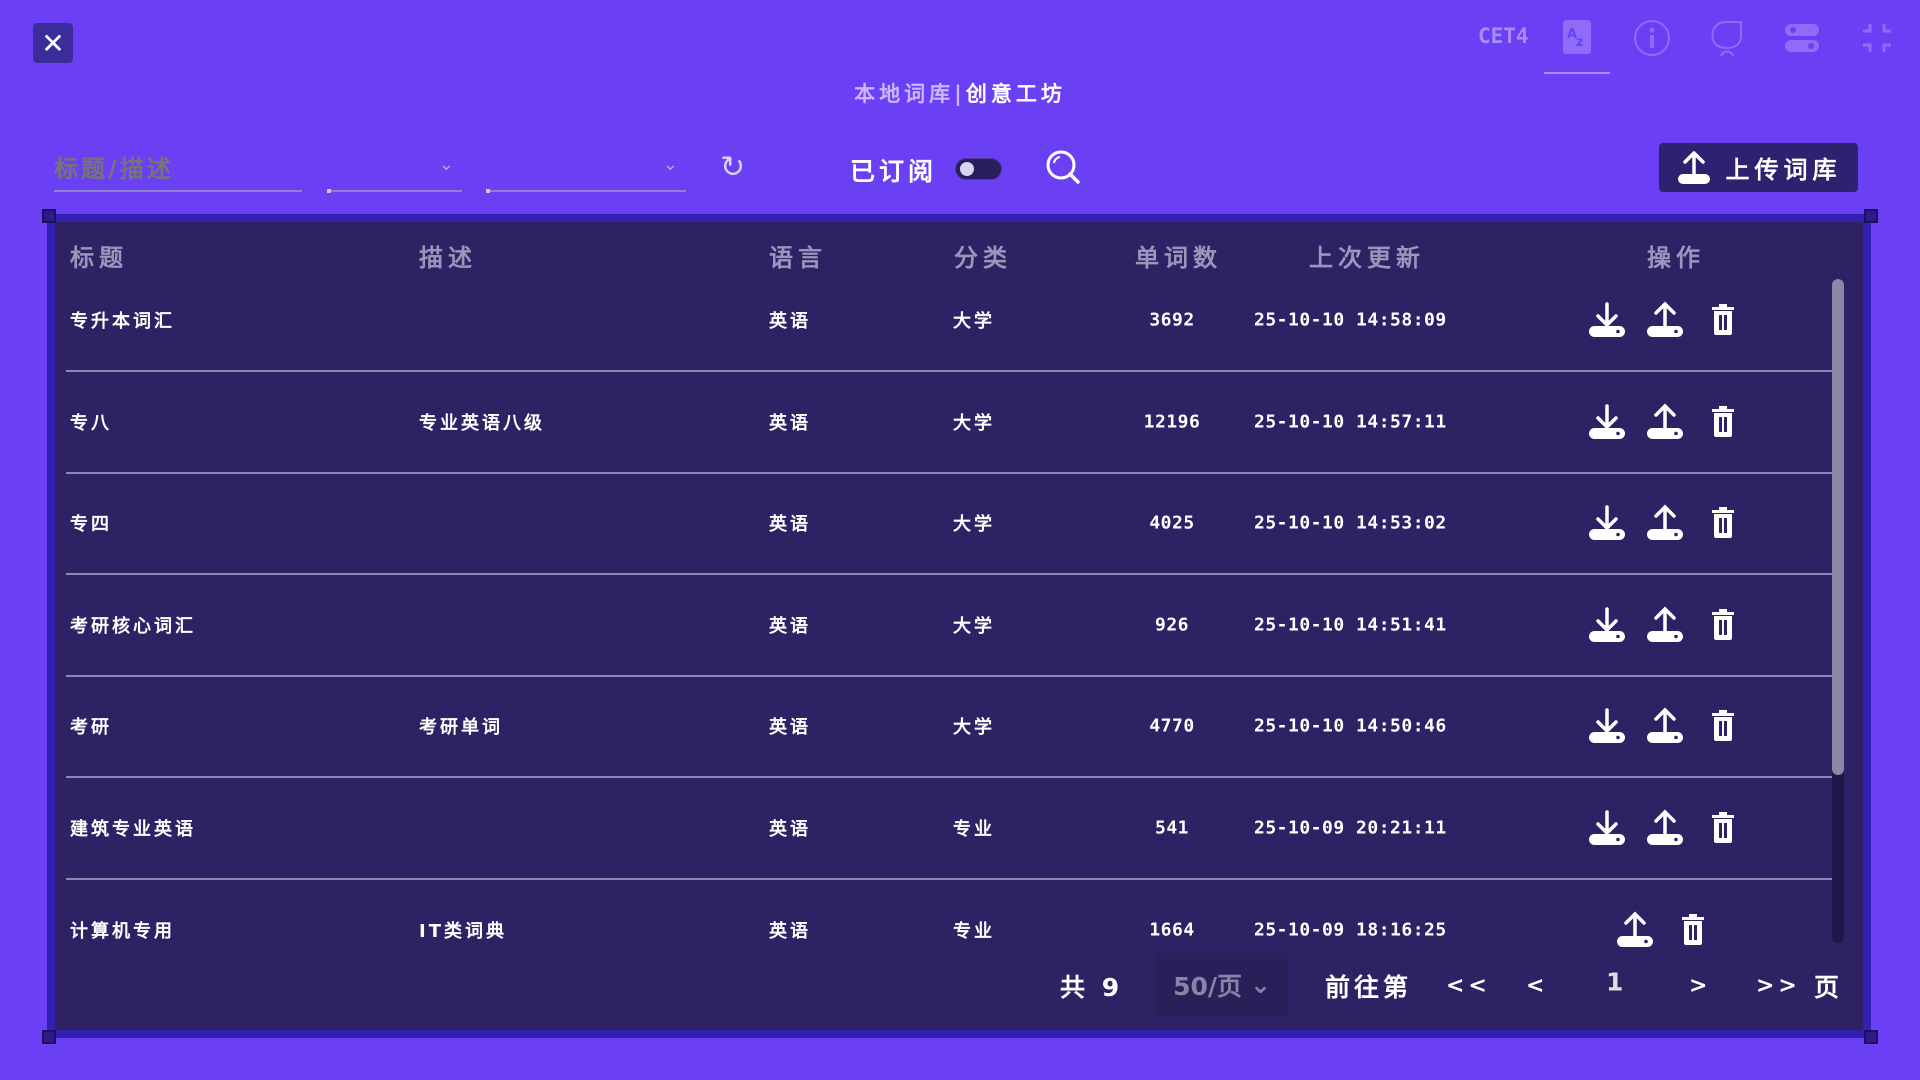 This screenshot has height=1080, width=1920. I want to click on cell-title: 考研核心词汇, so click(133, 626).